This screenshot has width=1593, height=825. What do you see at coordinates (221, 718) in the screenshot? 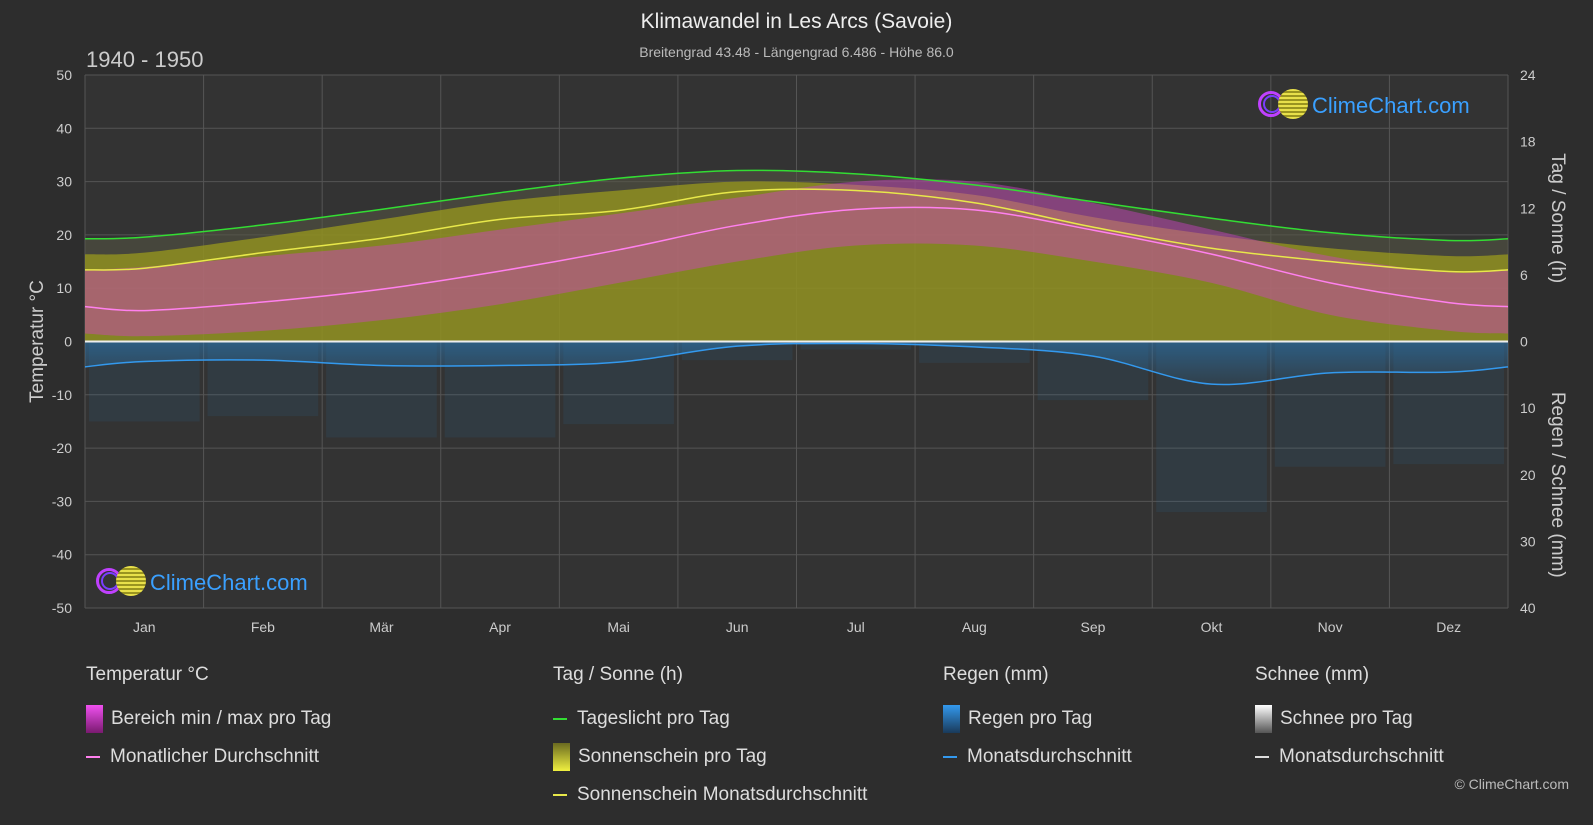
I see `legend-label: Bereich min / max pro Tag` at bounding box center [221, 718].